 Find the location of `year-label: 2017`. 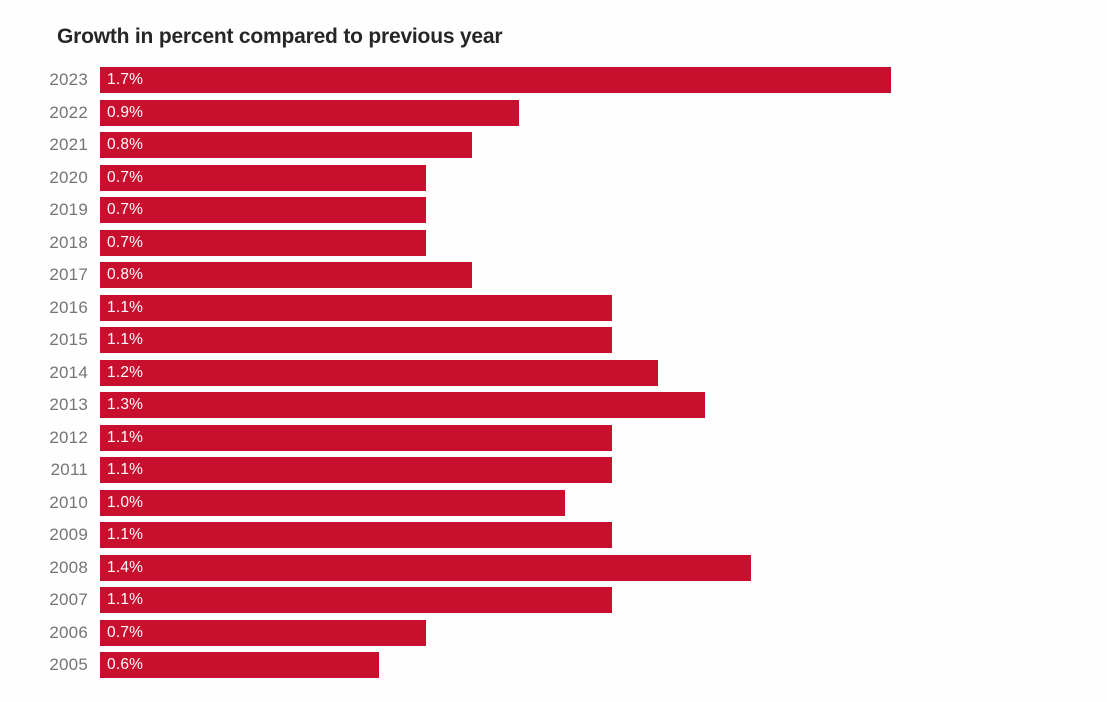

year-label: 2017 is located at coordinates (68, 274).